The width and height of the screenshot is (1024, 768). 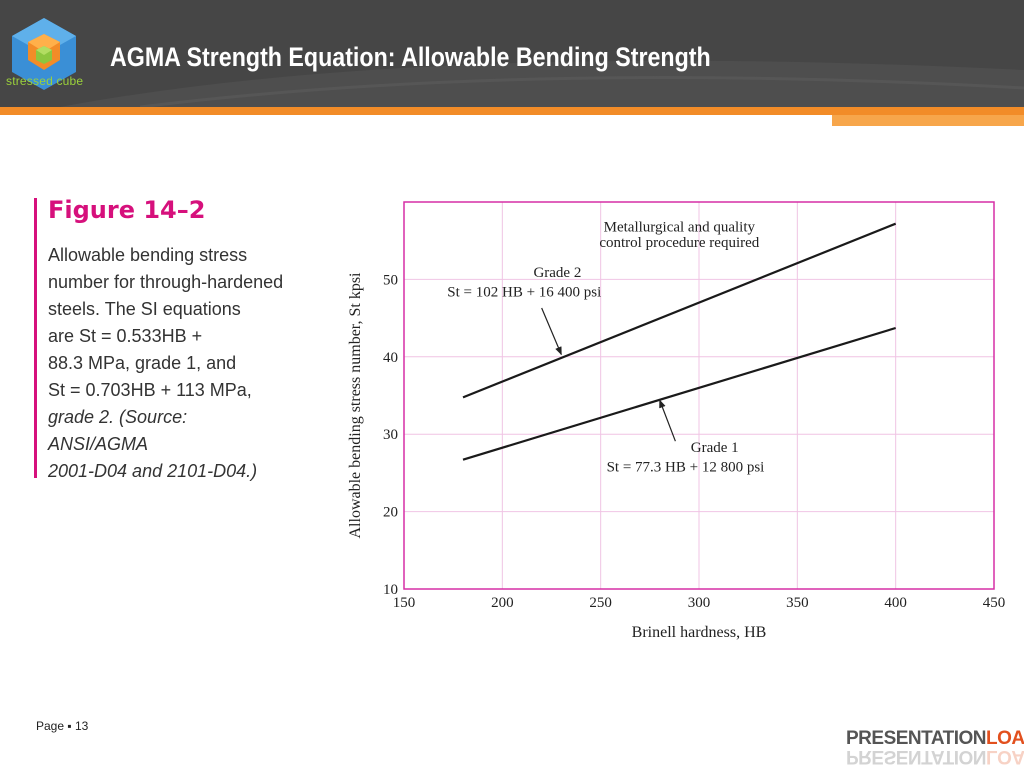 What do you see at coordinates (144, 309) in the screenshot?
I see `caption-line: steels. The SI equations` at bounding box center [144, 309].